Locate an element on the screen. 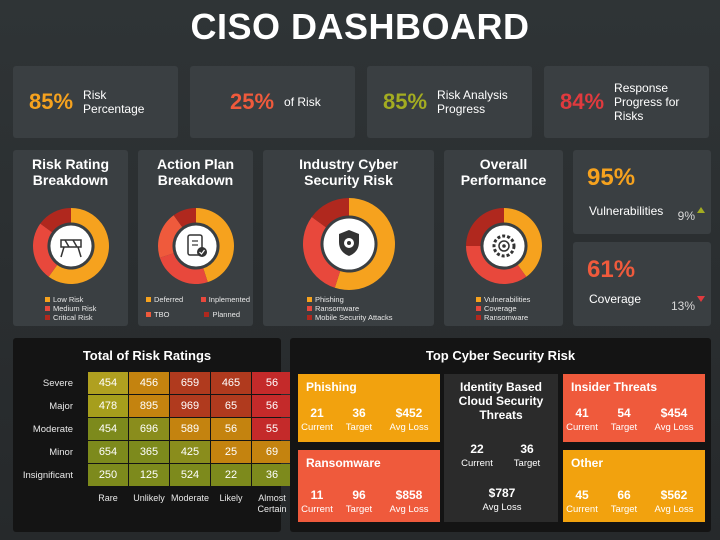 This screenshot has width=720, height=540. overall-performance-legend: Vulnerabilities Coverage Ransomware is located at coordinates (503, 308).